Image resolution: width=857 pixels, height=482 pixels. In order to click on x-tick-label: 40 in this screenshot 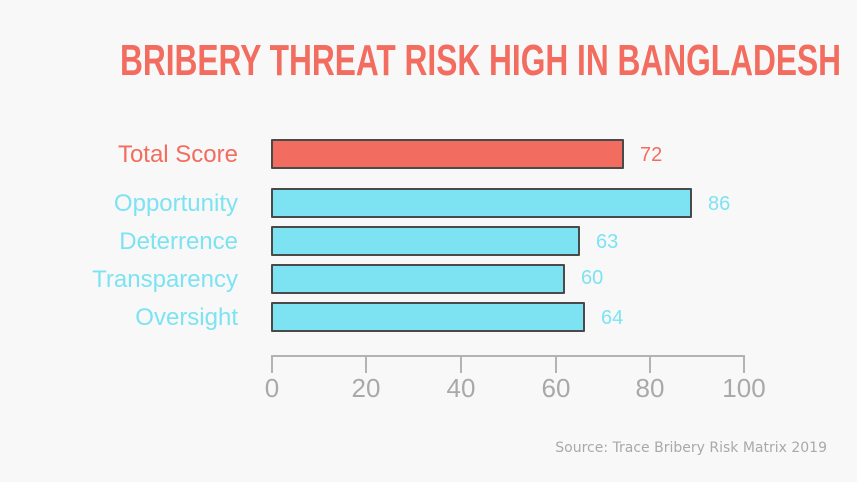, I will do `click(461, 388)`.